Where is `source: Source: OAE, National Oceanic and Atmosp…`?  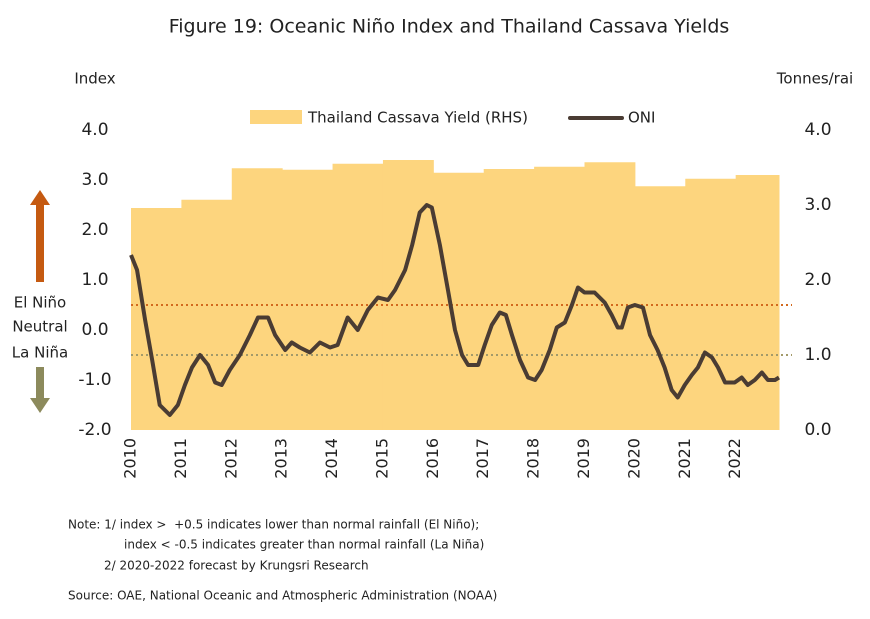 source: Source: OAE, National Oceanic and Atmosp… is located at coordinates (282, 596).